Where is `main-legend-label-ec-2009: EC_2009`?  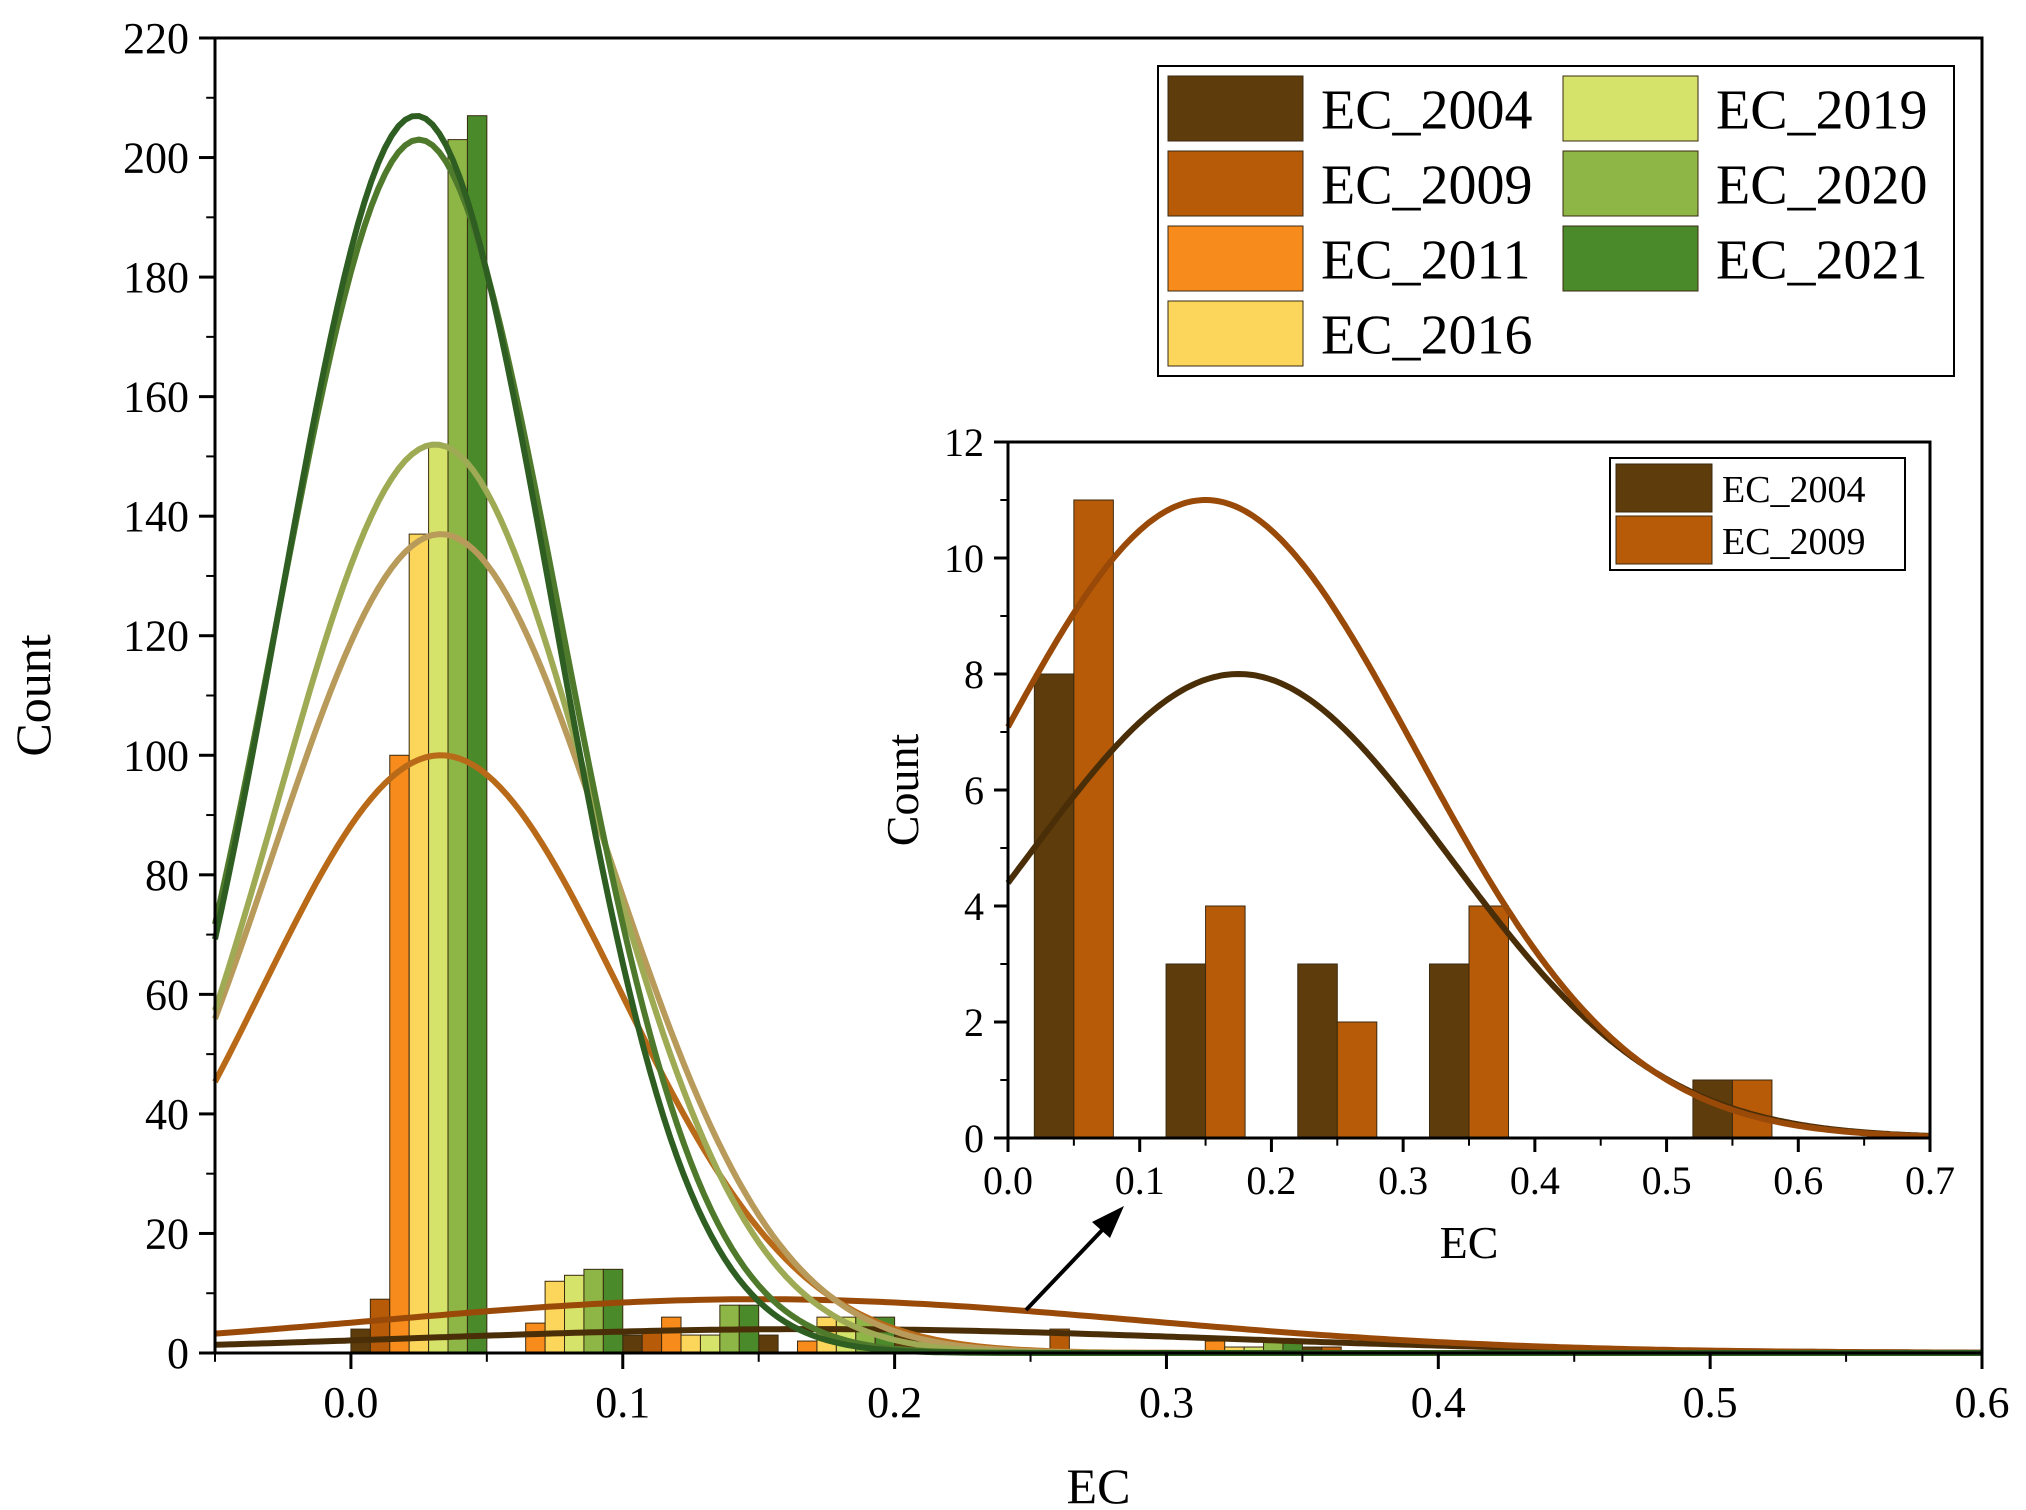 main-legend-label-ec-2009: EC_2009 is located at coordinates (1427, 186).